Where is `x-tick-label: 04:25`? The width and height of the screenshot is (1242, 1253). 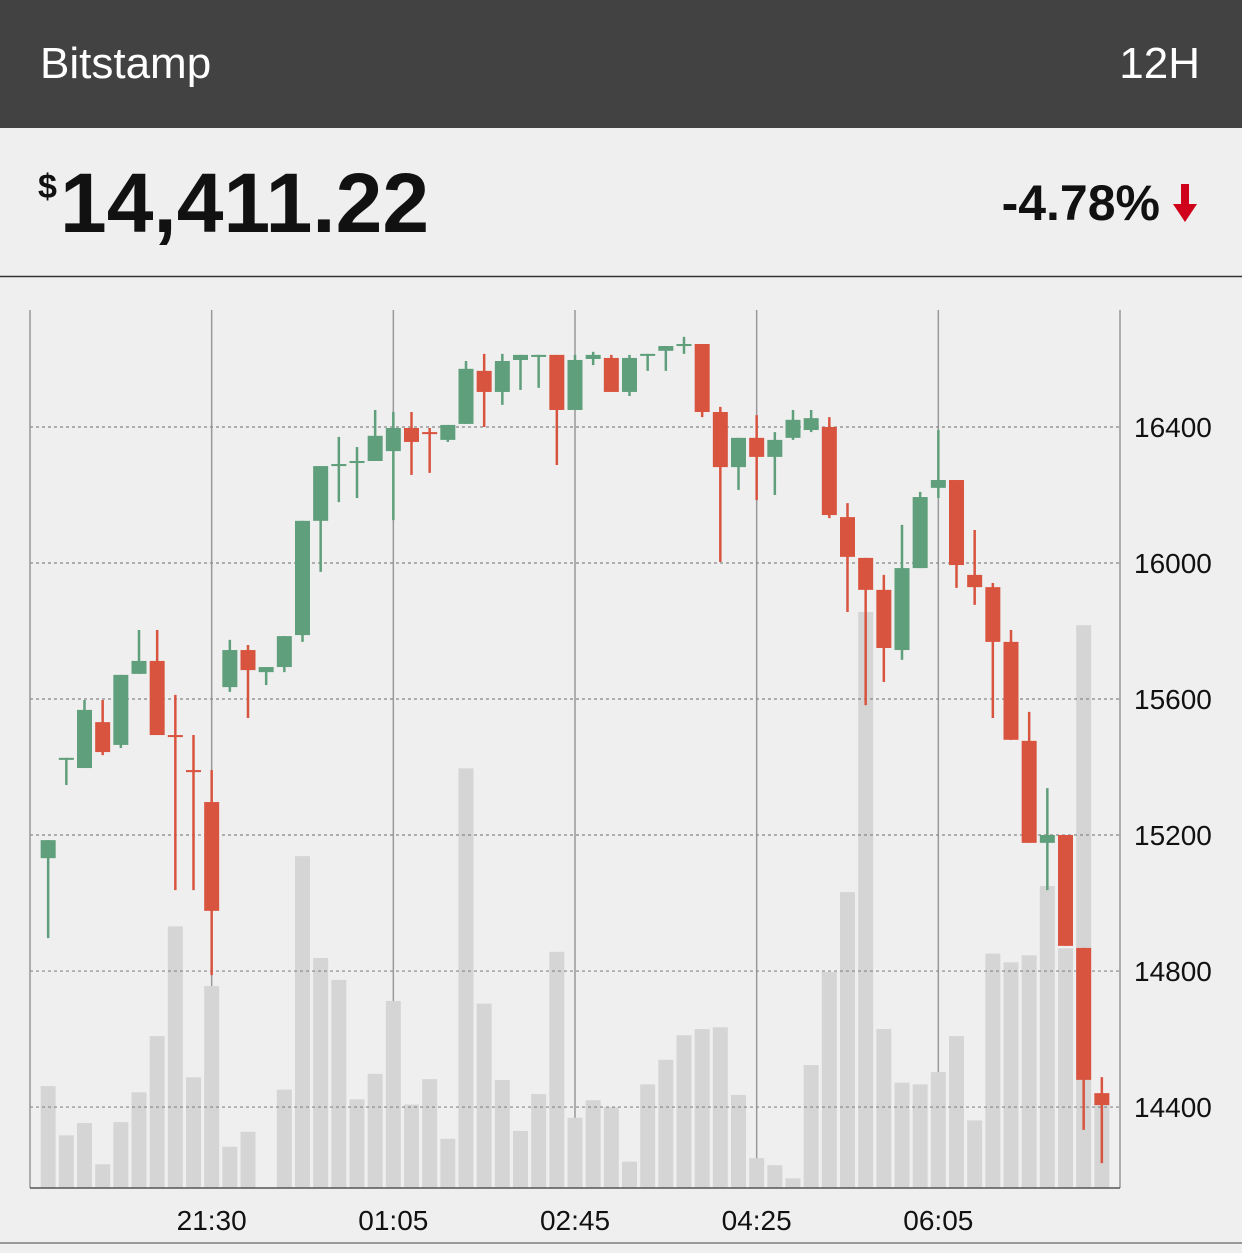 x-tick-label: 04:25 is located at coordinates (757, 1220).